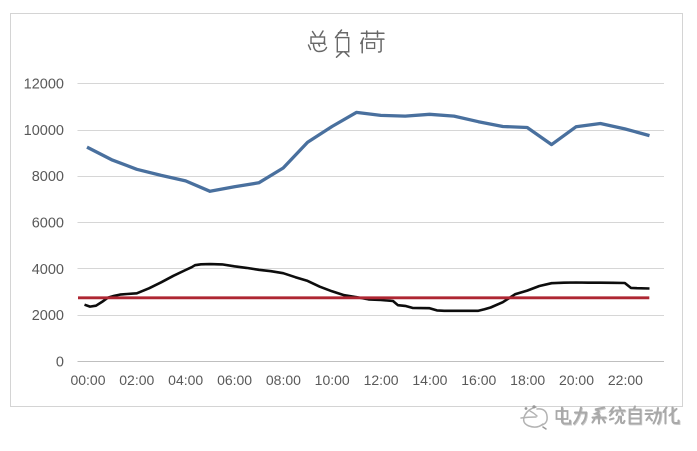  Describe the element at coordinates (87, 380) in the screenshot. I see `svg-text: 00:00` at that location.